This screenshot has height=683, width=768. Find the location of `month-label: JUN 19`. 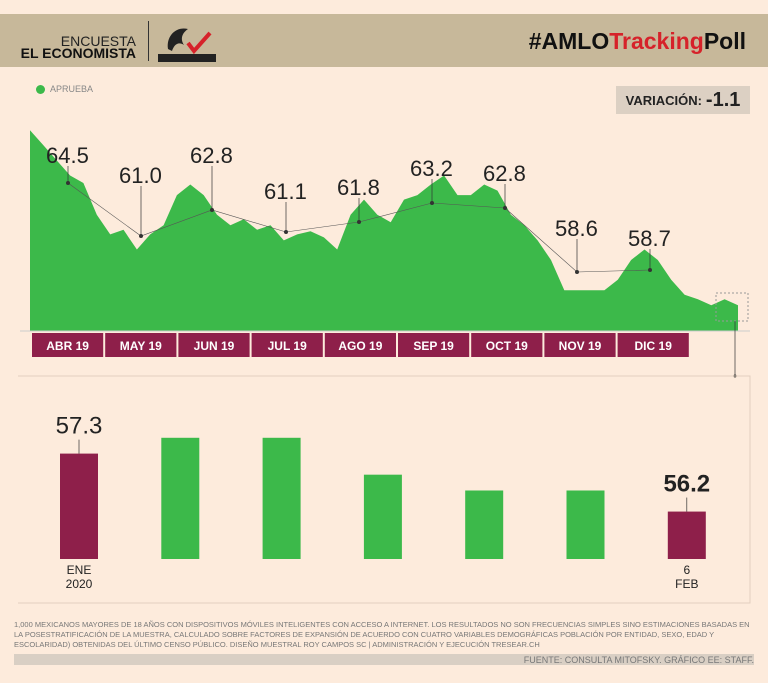

month-label: JUN 19 is located at coordinates (214, 346).